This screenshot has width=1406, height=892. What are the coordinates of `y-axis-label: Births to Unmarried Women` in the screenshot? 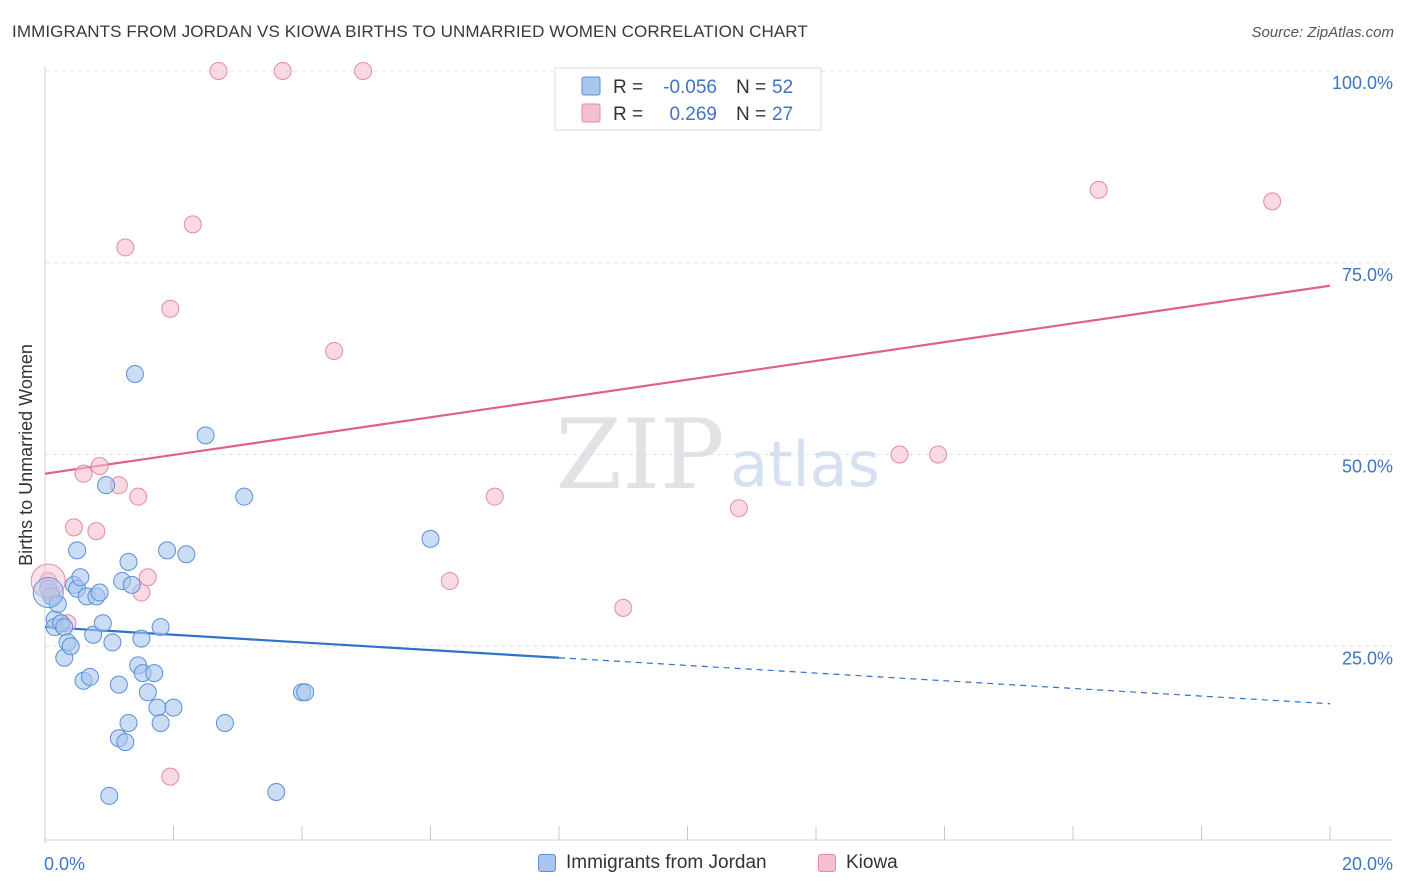 It's located at (26, 455).